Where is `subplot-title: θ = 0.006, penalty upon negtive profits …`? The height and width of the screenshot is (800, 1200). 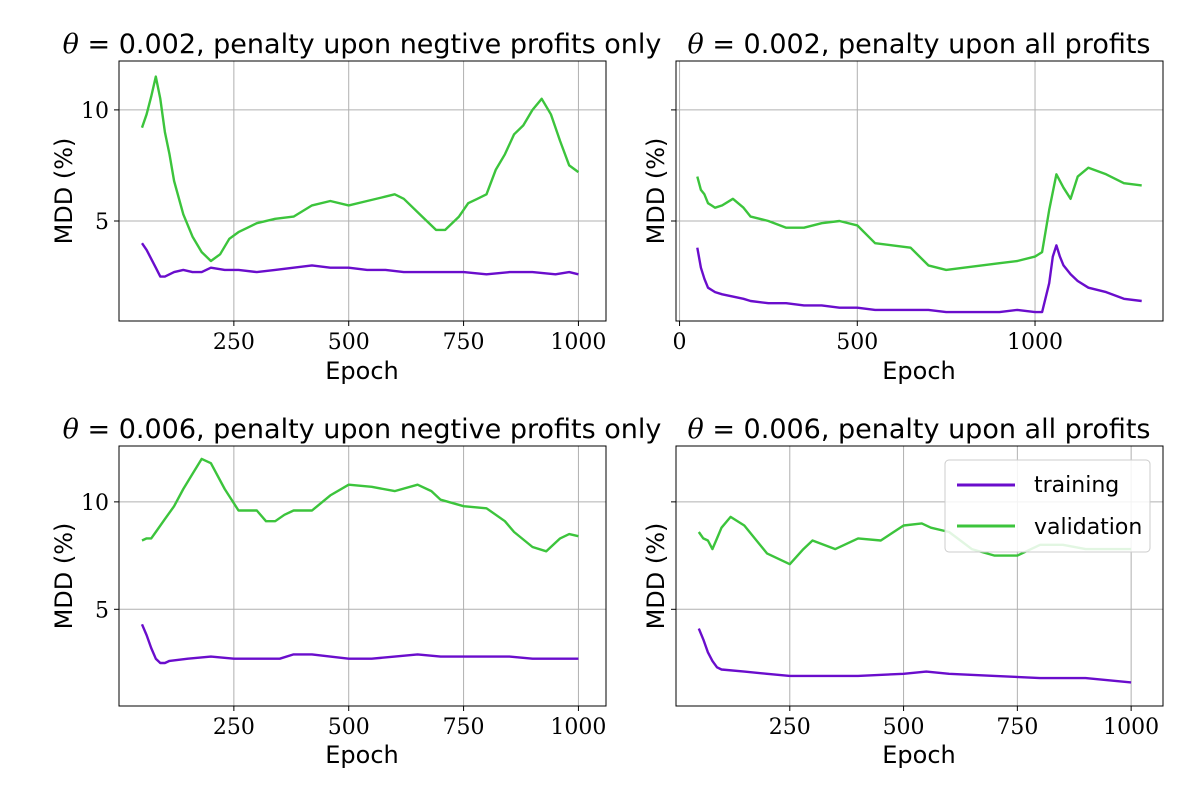
subplot-title: θ = 0.006, penalty upon negtive profits … is located at coordinates (362, 429).